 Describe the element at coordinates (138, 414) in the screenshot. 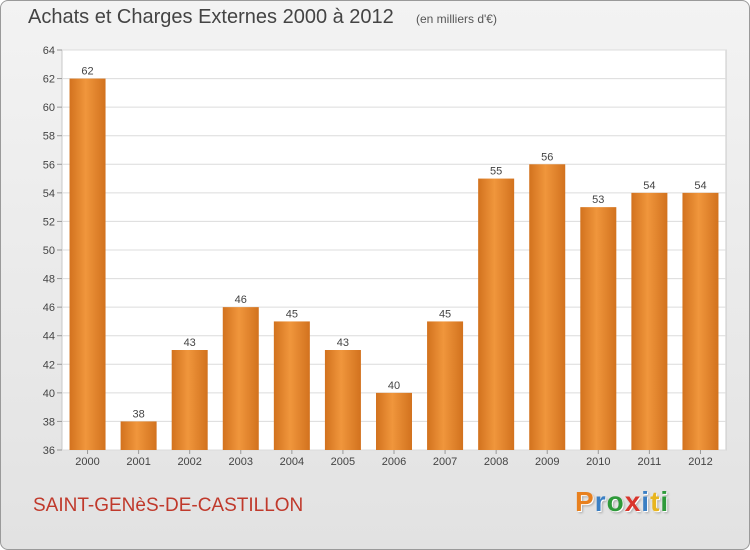

I see `data-label: 38` at that location.